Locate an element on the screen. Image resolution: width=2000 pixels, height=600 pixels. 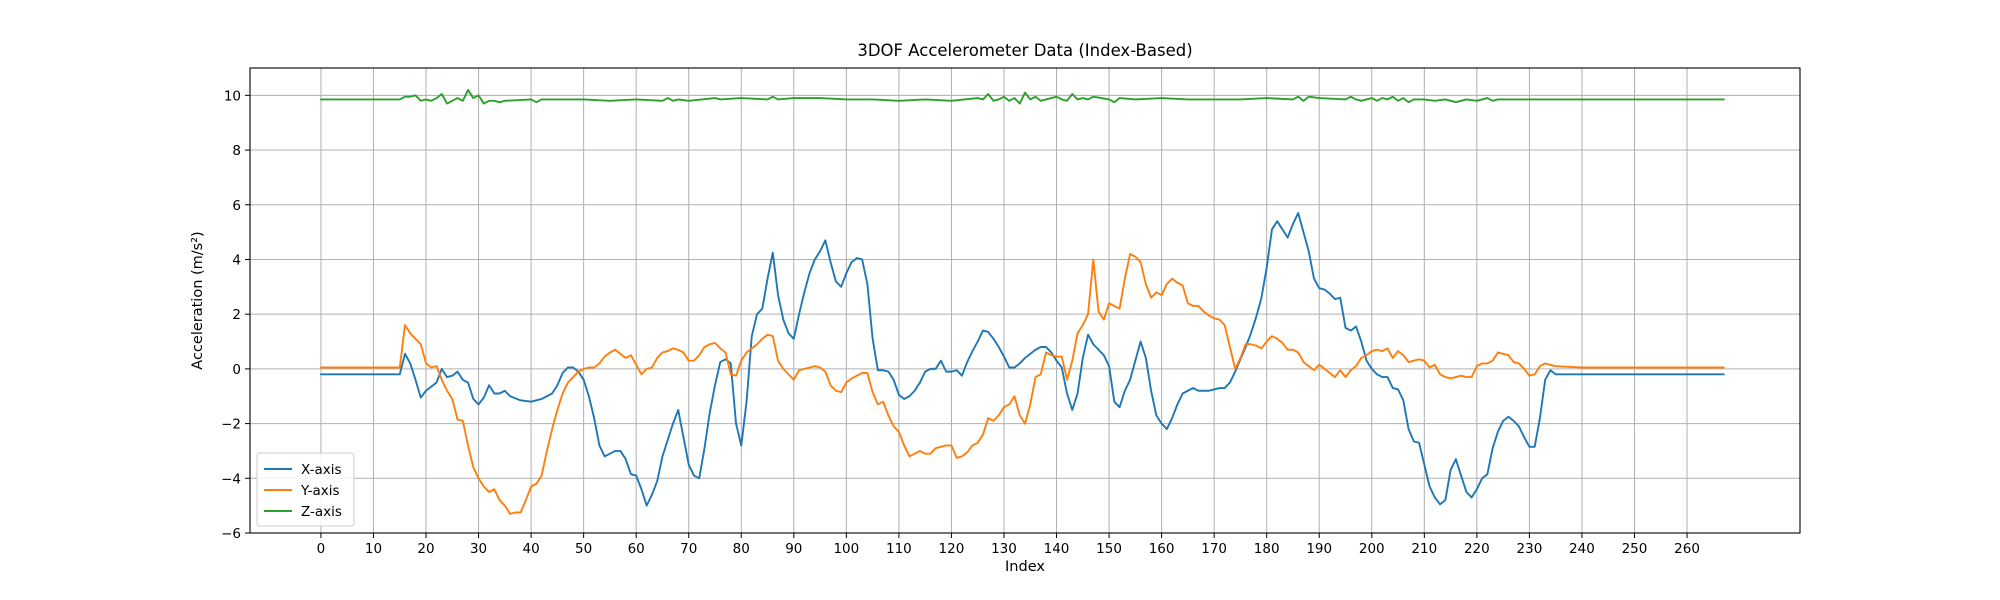
x-axis-label: Index is located at coordinates (1025, 567).